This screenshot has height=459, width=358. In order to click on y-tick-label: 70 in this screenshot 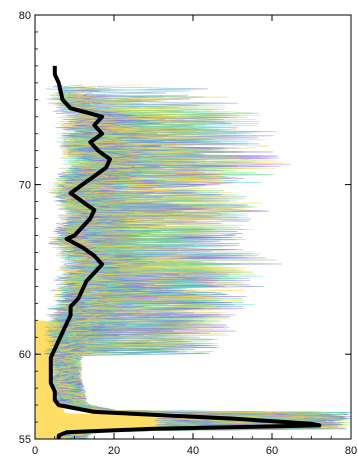, I will do `click(25, 186)`.